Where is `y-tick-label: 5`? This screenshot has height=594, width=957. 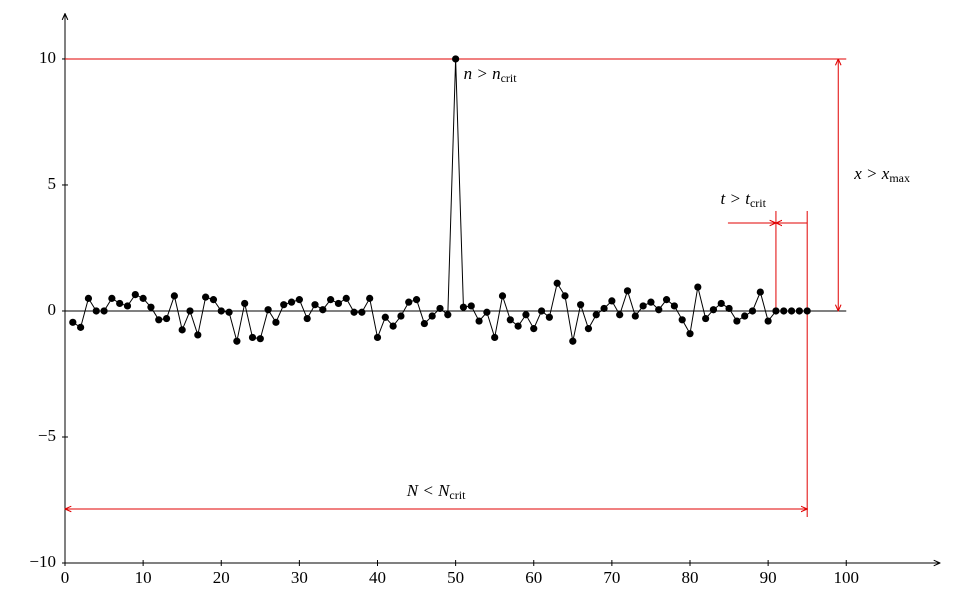
y-tick-label: 5 is located at coordinates (52, 183).